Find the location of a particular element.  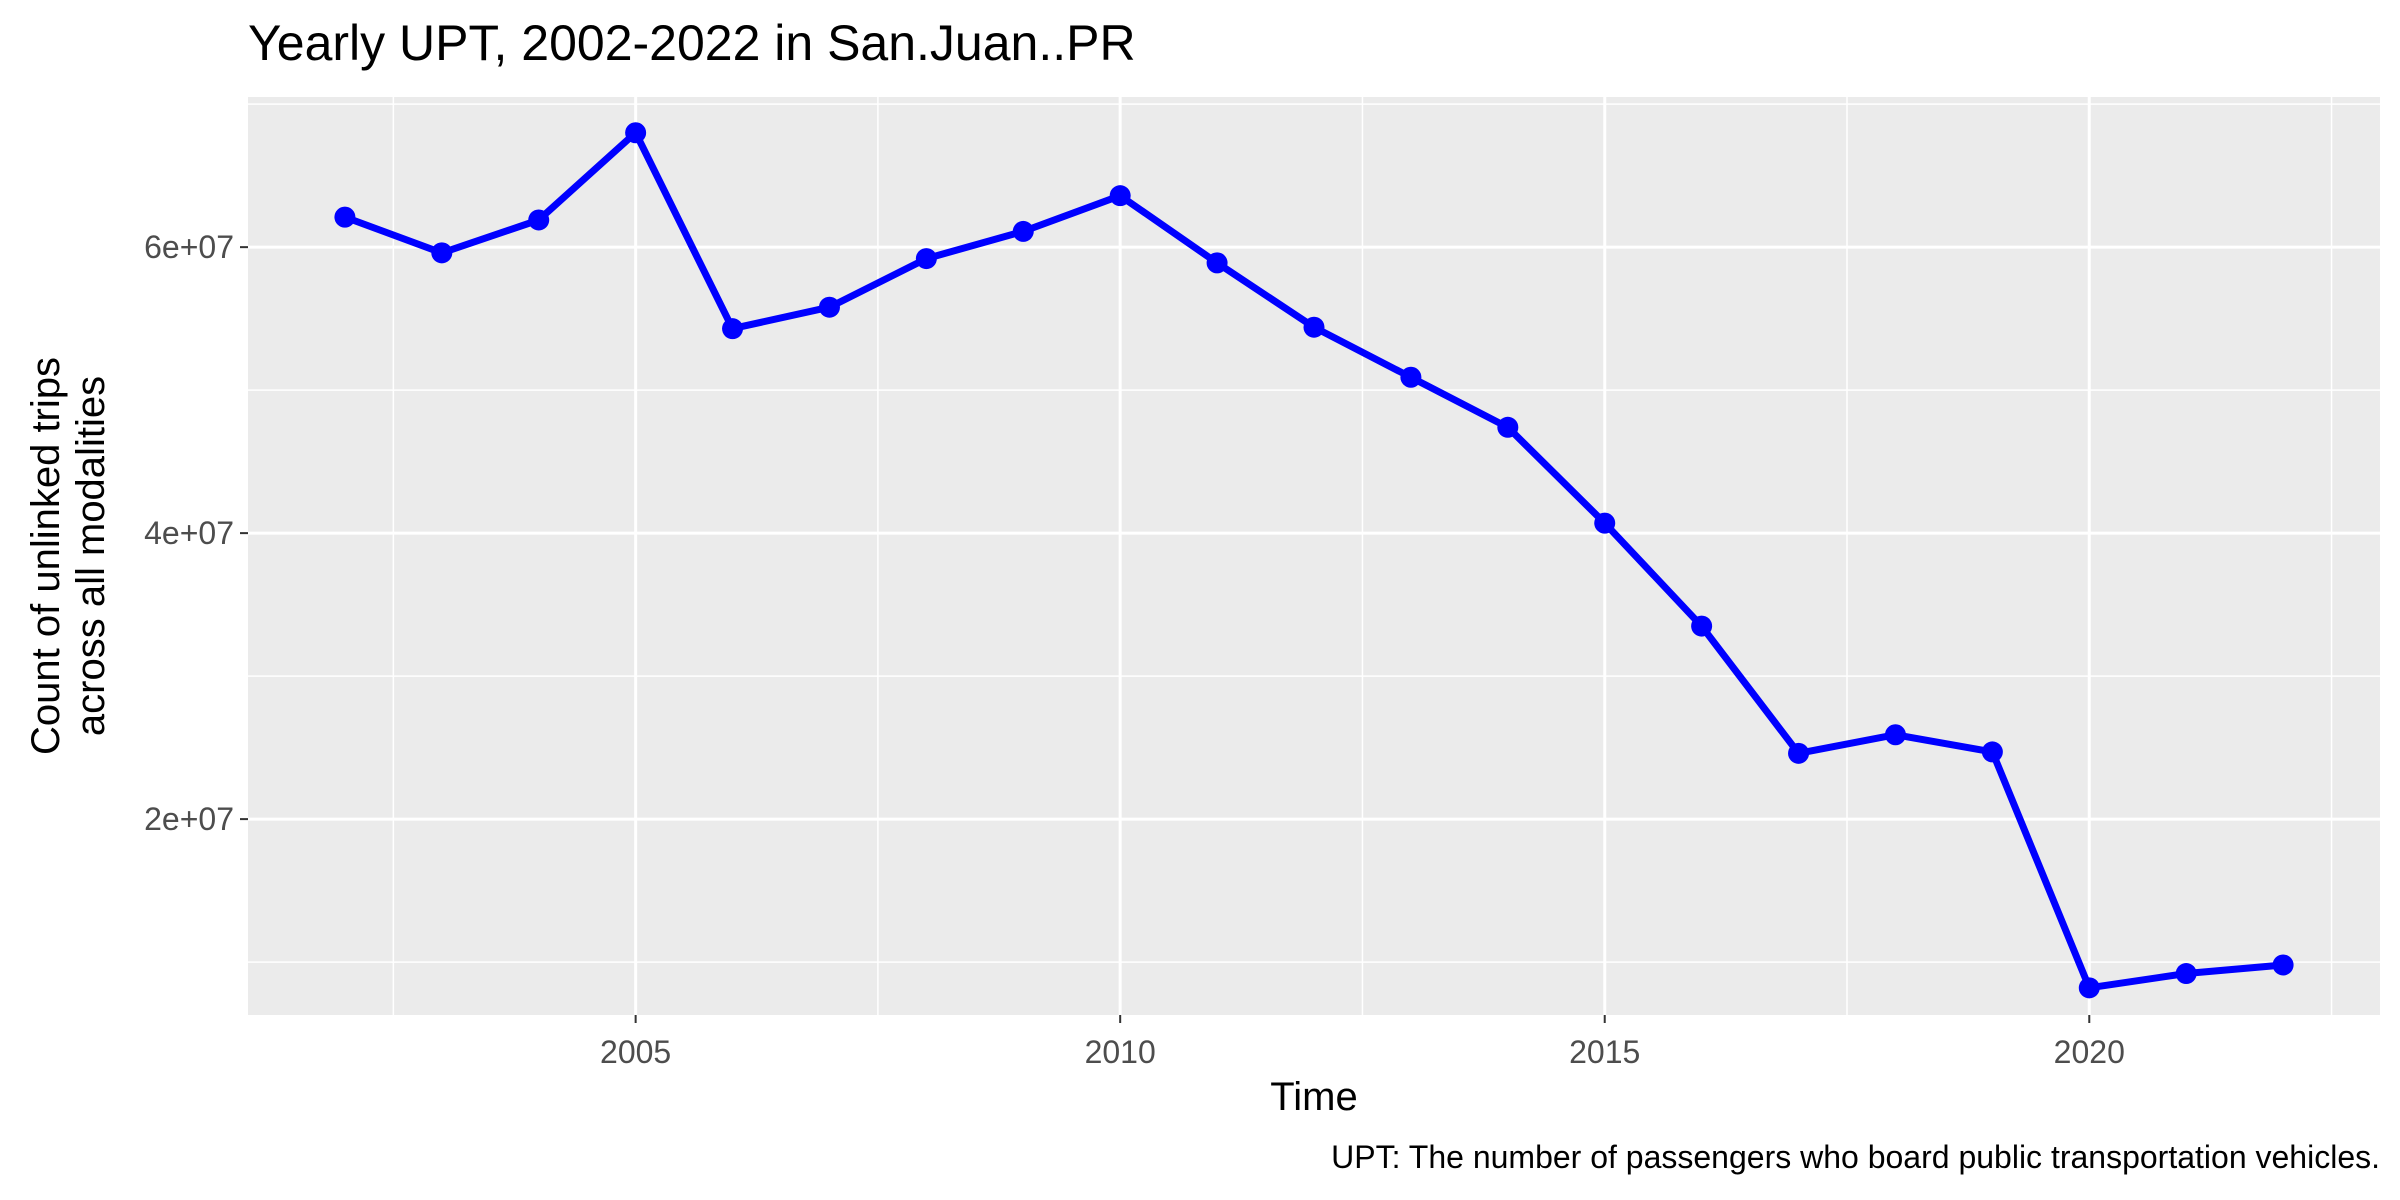

y-tick-label: 2e+07 is located at coordinates (189, 819).